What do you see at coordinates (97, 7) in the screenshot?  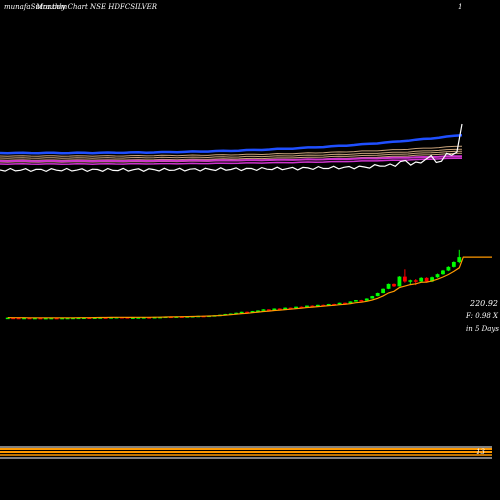 I see `chart-title: Monthly Chart NSE HDFCSILVER` at bounding box center [97, 7].